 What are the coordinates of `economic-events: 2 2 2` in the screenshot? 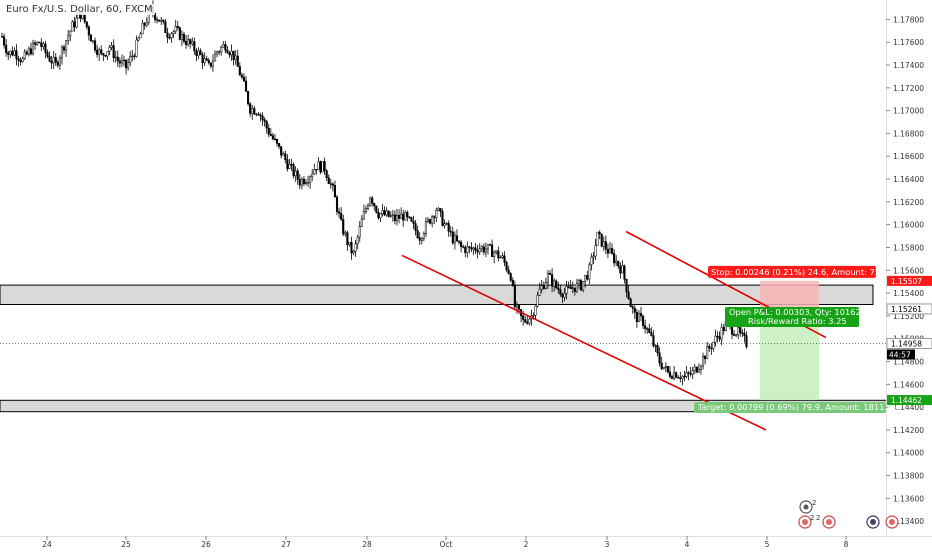 It's located at (848, 514).